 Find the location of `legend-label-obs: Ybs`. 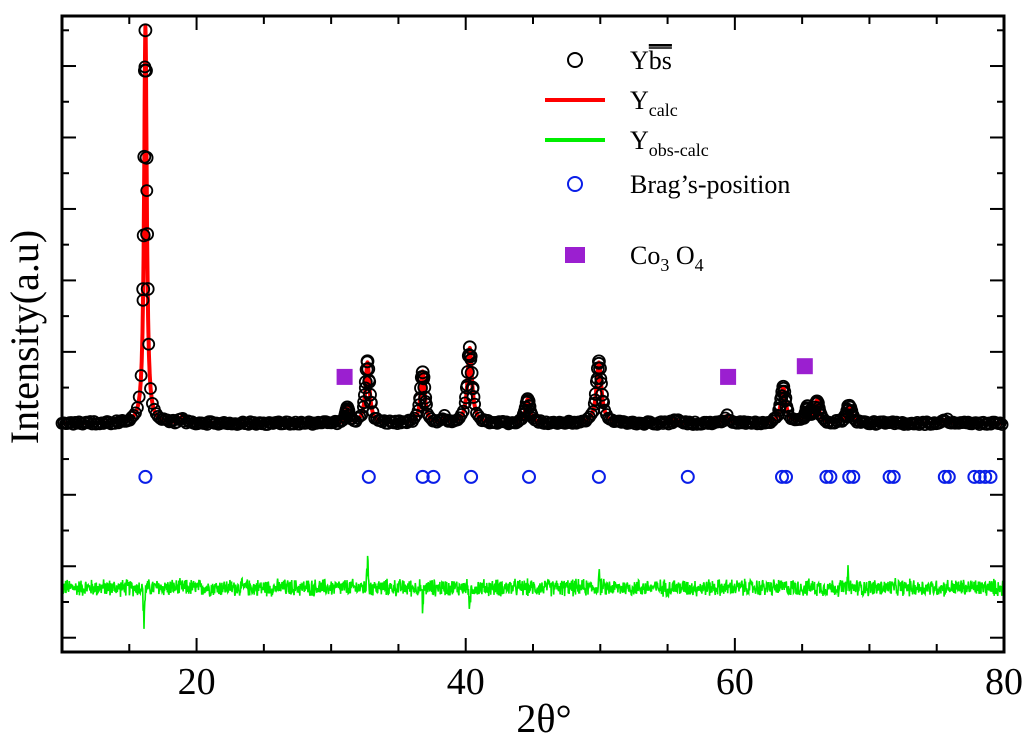

legend-label-obs: Ybs is located at coordinates (651, 60).